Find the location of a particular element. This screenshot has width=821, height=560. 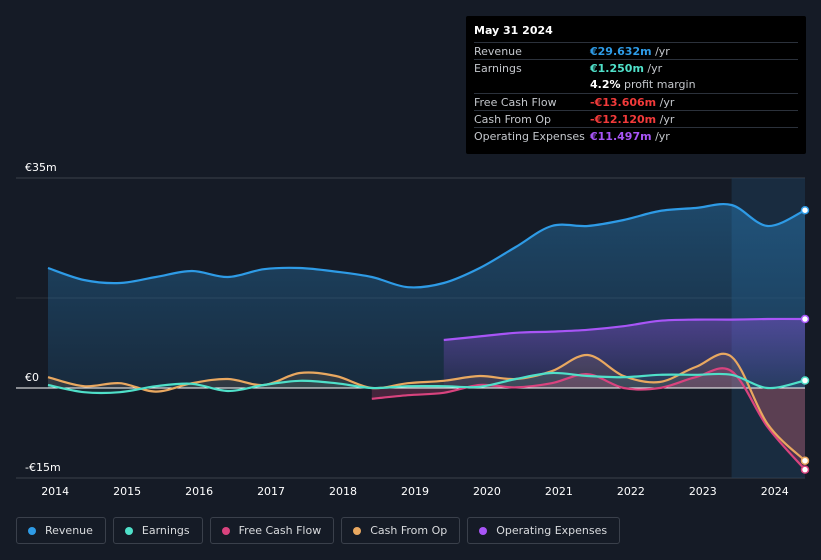

legend-label: Free Cash Flow is located at coordinates (280, 530).